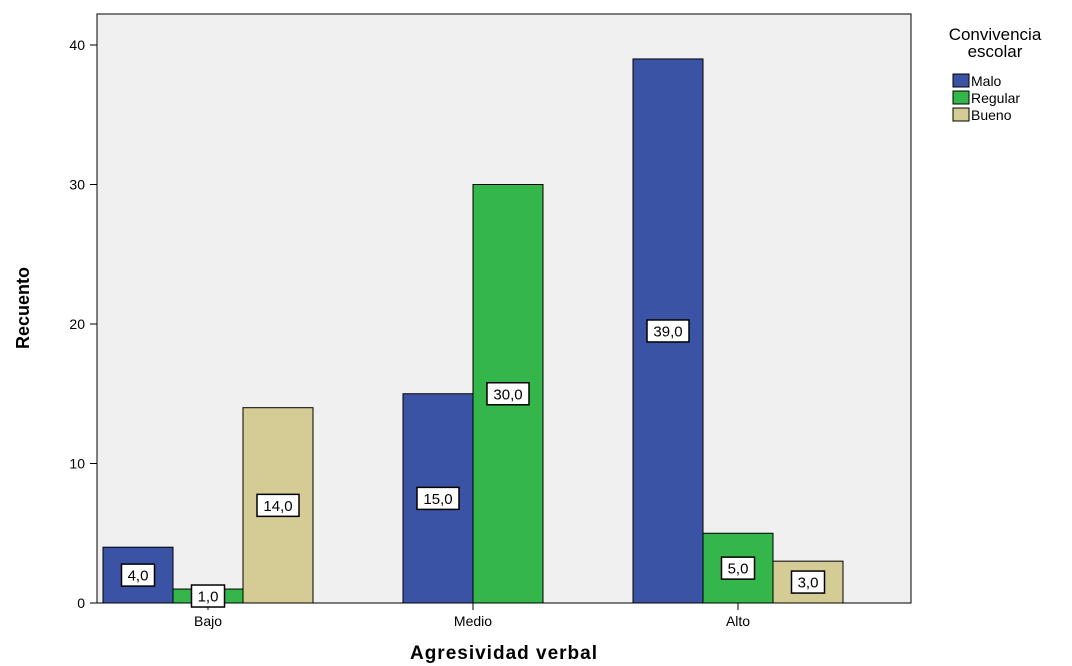  I want to click on data-label: 14,0, so click(278, 505).